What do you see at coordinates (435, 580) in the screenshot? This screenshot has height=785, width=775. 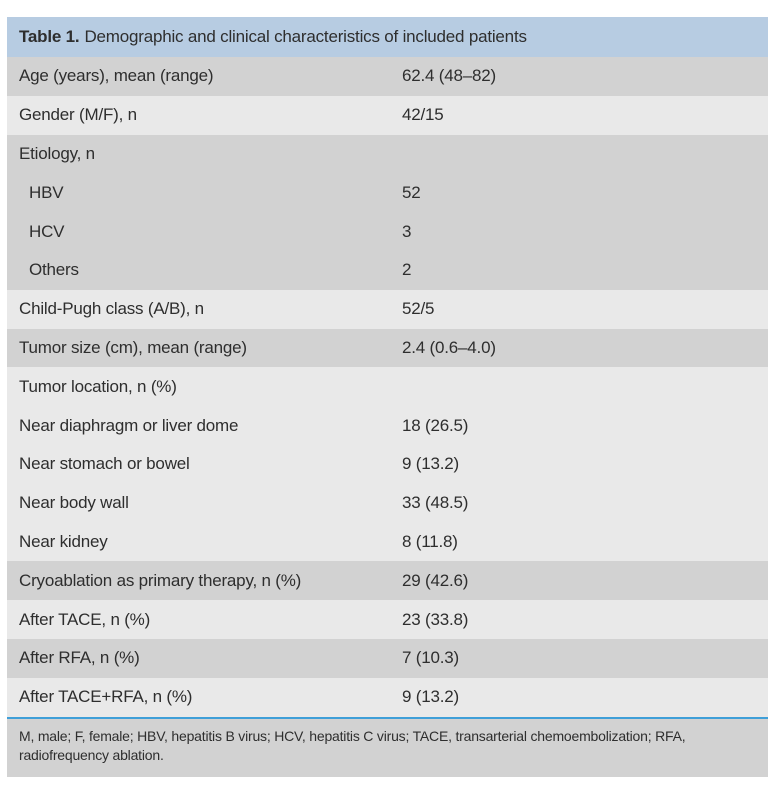 I see `row-value: 29 (42.6)` at bounding box center [435, 580].